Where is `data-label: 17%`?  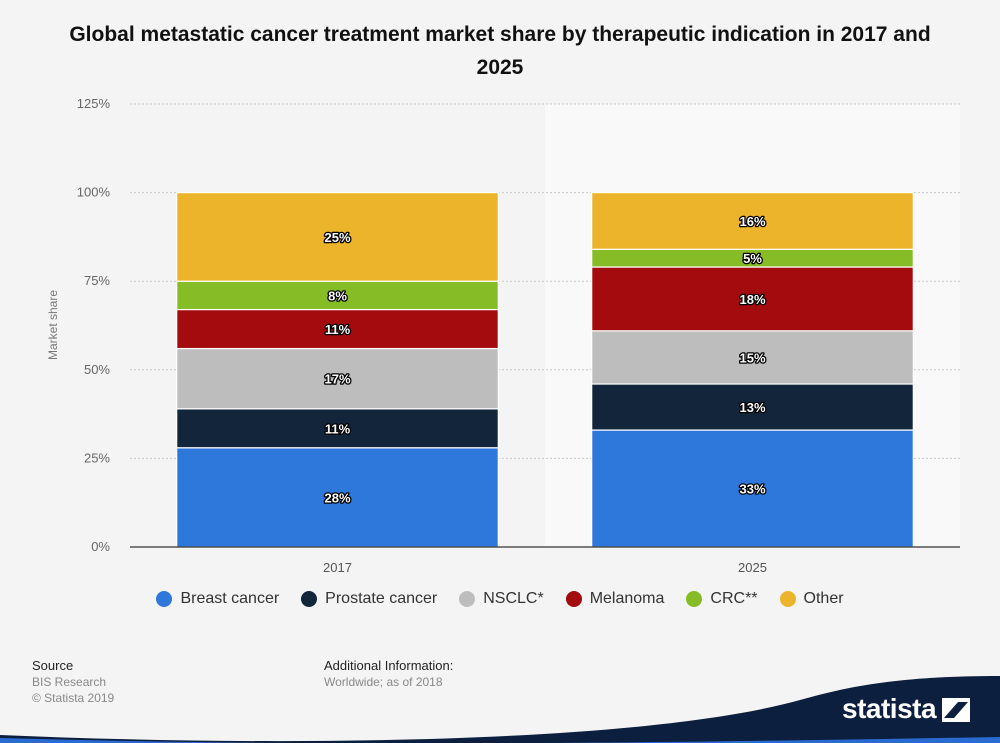
data-label: 17% is located at coordinates (337, 379).